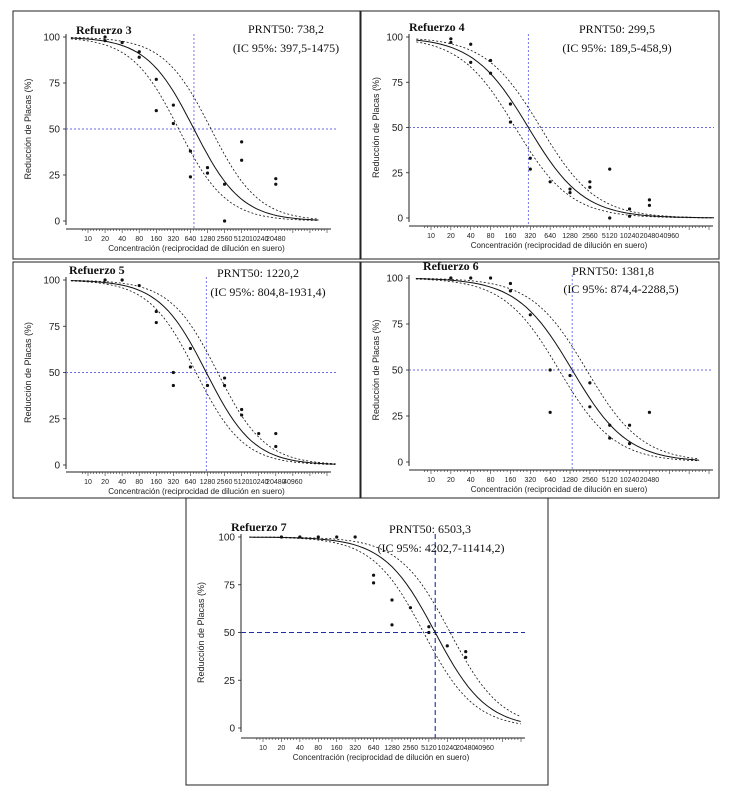 The width and height of the screenshot is (732, 797). Describe the element at coordinates (466, 748) in the screenshot. I see `x-tick-label: 20480` at that location.